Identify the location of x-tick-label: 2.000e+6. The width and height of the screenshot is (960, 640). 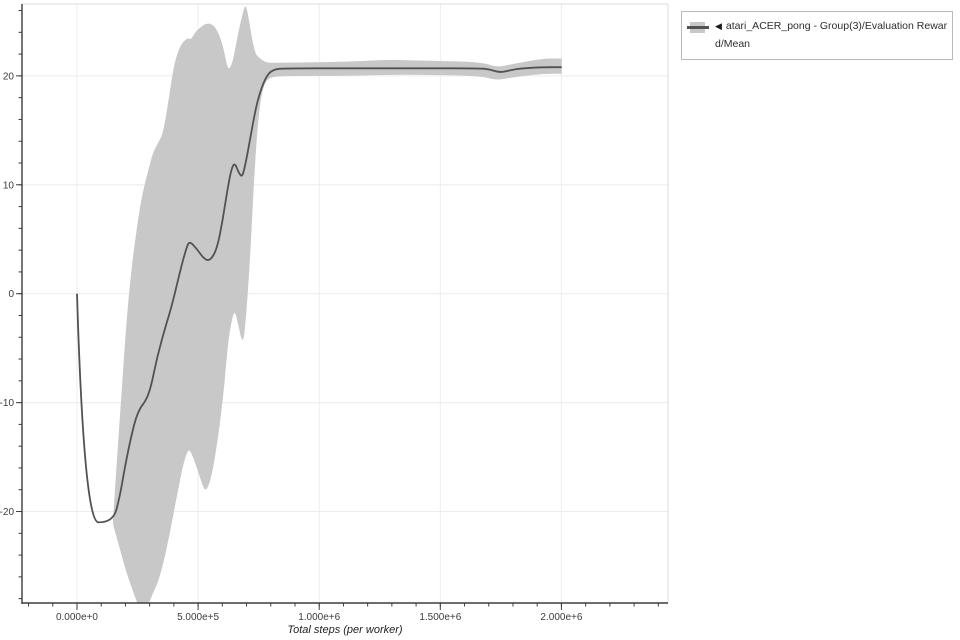
(561, 617).